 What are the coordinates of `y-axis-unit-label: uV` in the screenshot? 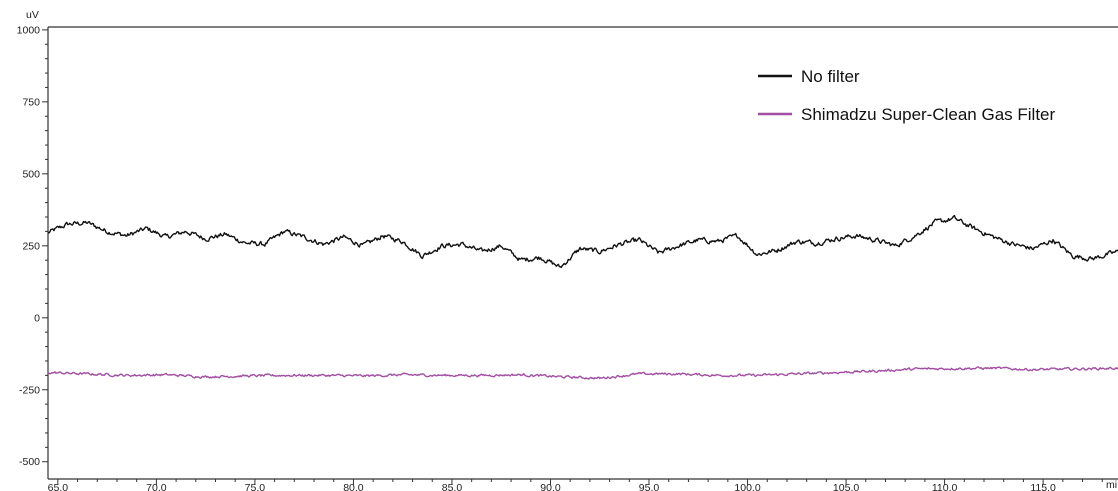 It's located at (32, 15).